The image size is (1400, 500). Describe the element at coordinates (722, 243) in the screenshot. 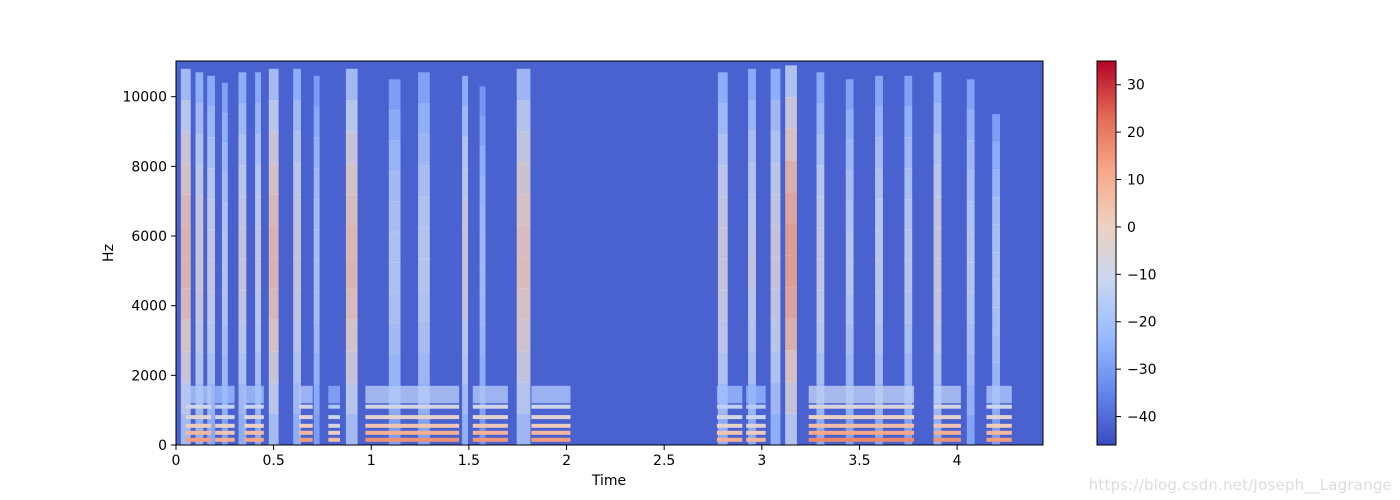

I see `energy-burst-15-segment` at that location.